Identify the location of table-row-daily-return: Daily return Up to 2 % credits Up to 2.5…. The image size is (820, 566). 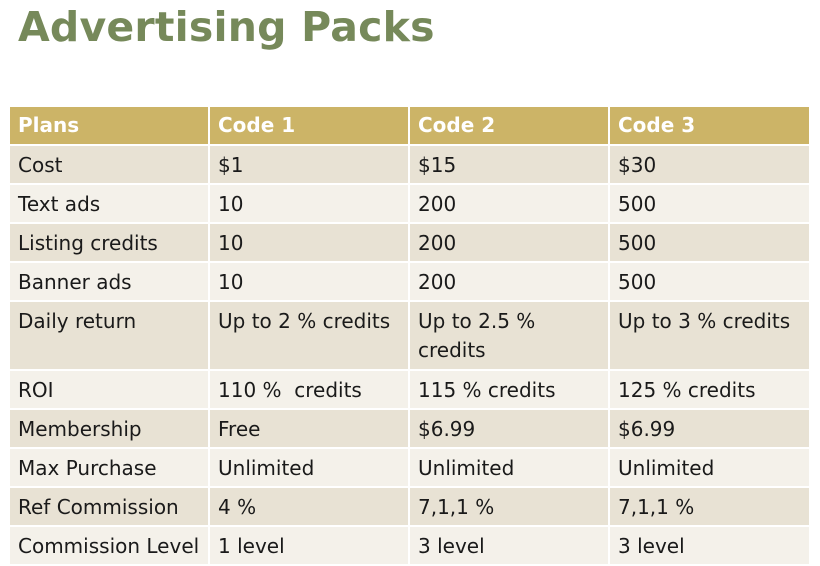
(409, 336).